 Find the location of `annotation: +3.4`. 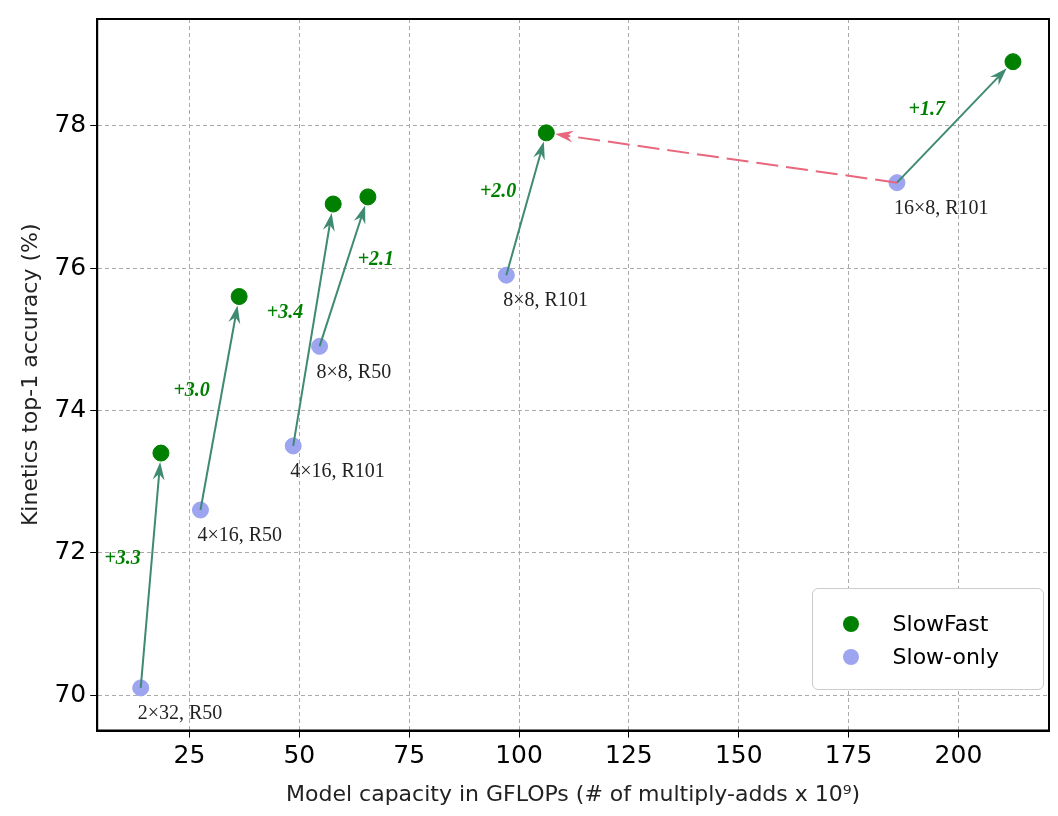

annotation: +3.4 is located at coordinates (285, 311).